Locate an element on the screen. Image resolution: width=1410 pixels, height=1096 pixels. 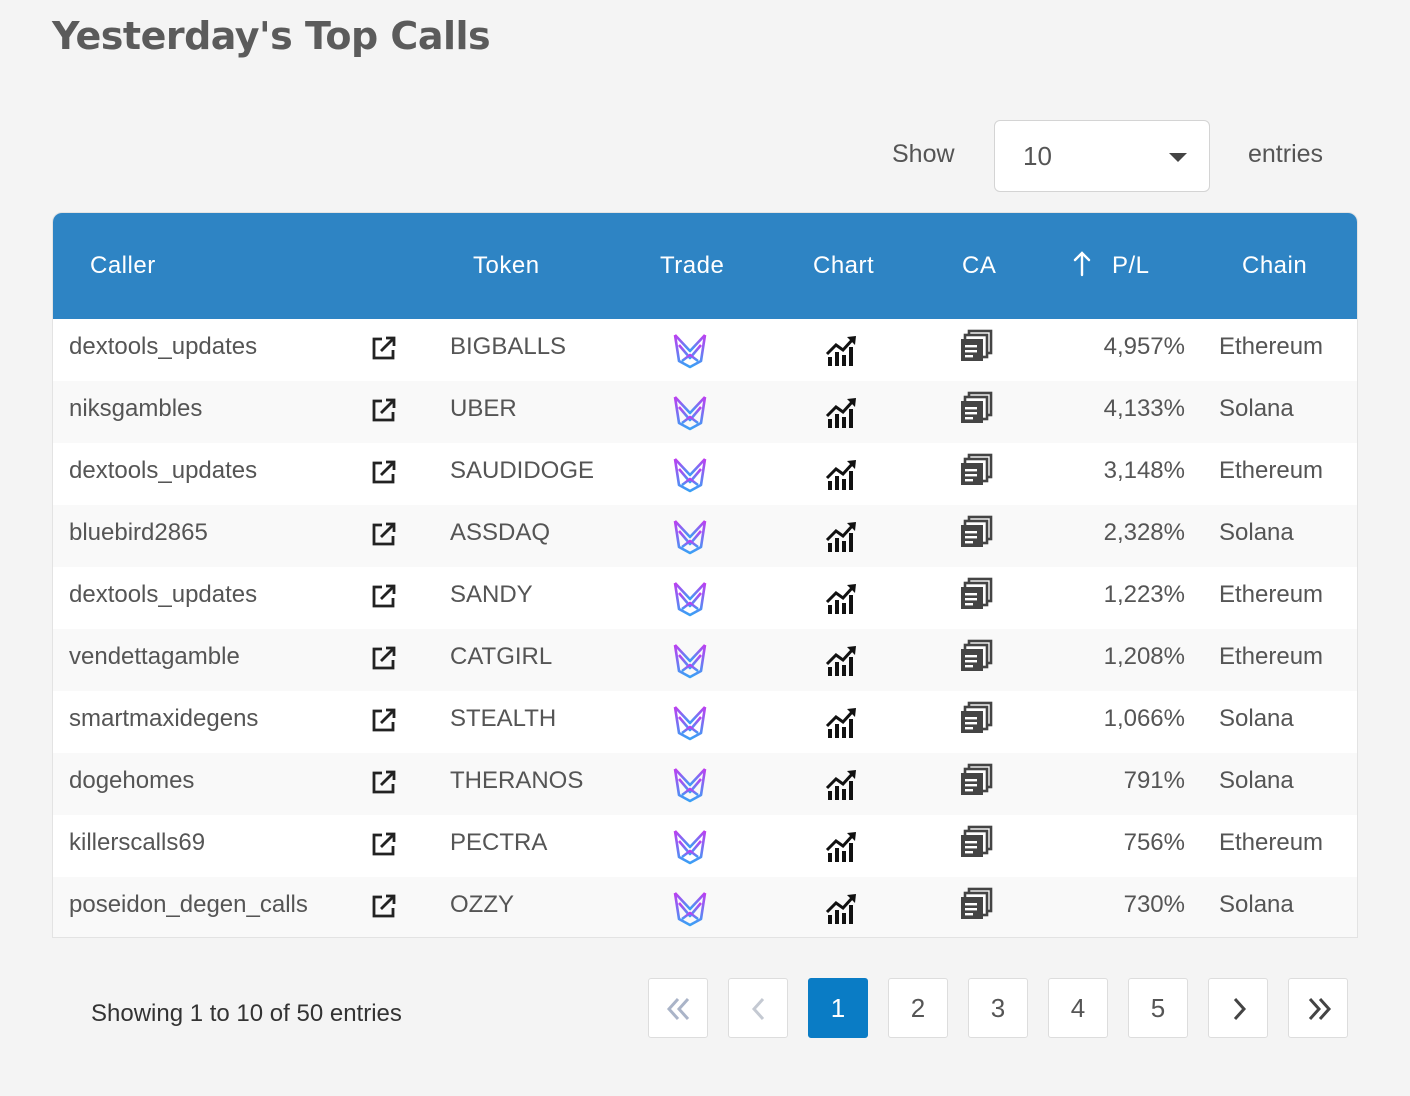
table-row: dogehomes THERANOS 791% Solana is located at coordinates (705, 784).